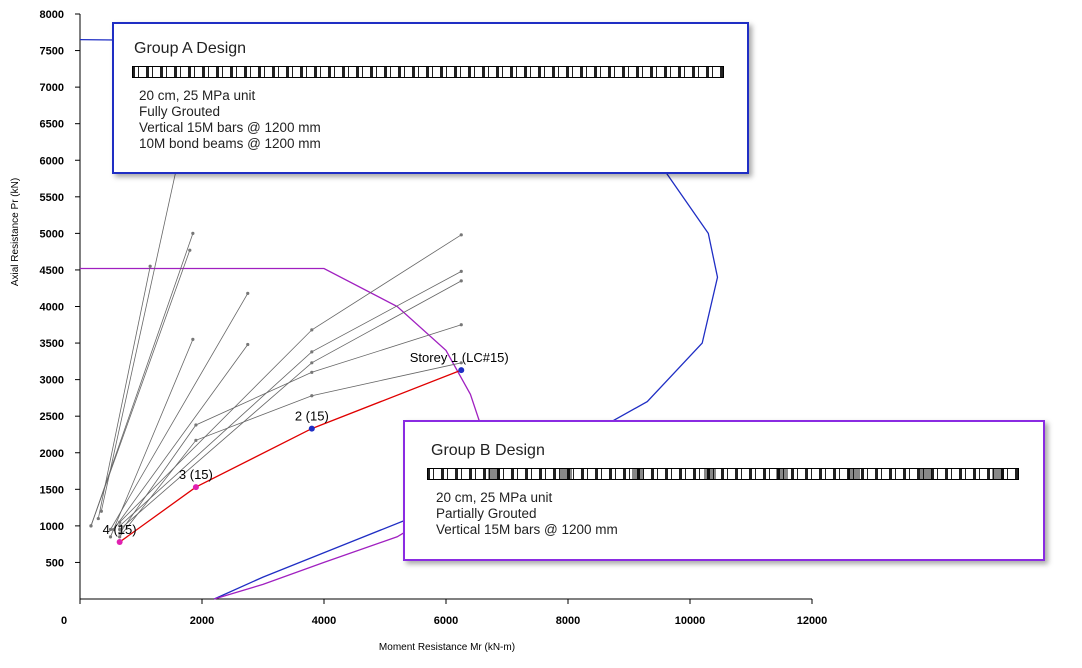 This screenshot has width=1082, height=668. What do you see at coordinates (196, 474) in the screenshot?
I see `design-point-label: 3 (15)` at bounding box center [196, 474].